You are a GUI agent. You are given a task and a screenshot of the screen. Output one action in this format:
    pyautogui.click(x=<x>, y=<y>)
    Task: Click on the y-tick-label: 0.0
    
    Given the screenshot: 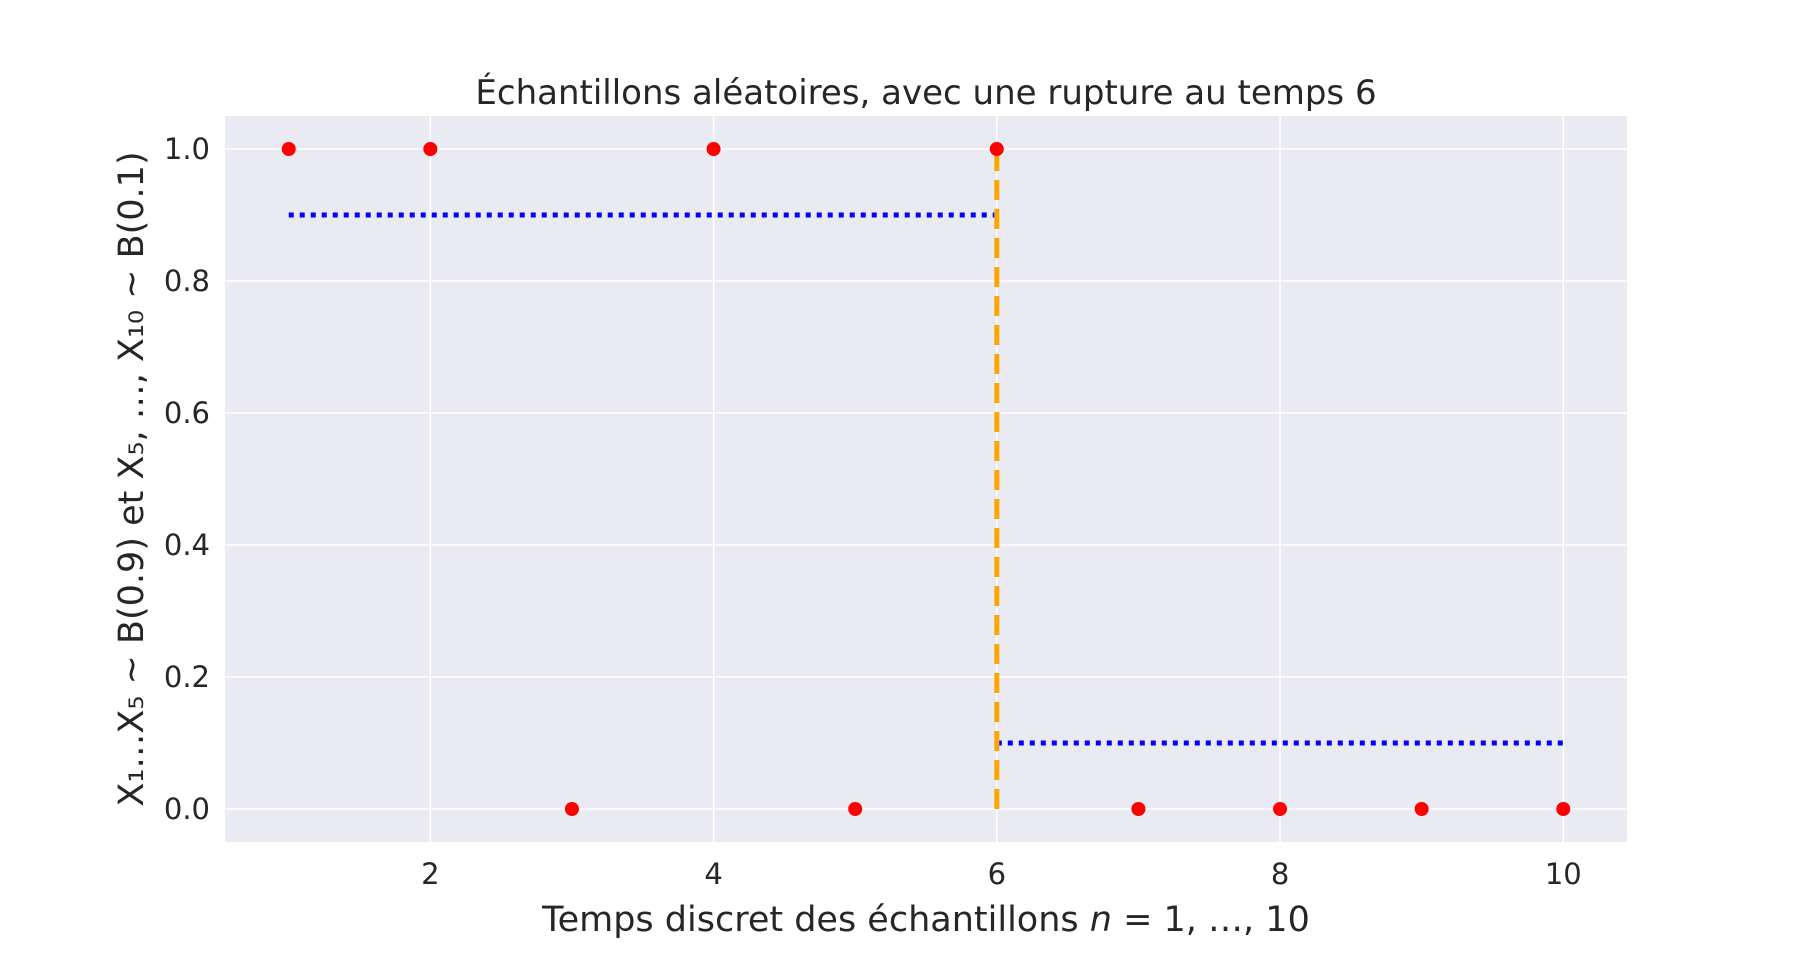 What is the action you would take?
    pyautogui.click(x=187, y=809)
    